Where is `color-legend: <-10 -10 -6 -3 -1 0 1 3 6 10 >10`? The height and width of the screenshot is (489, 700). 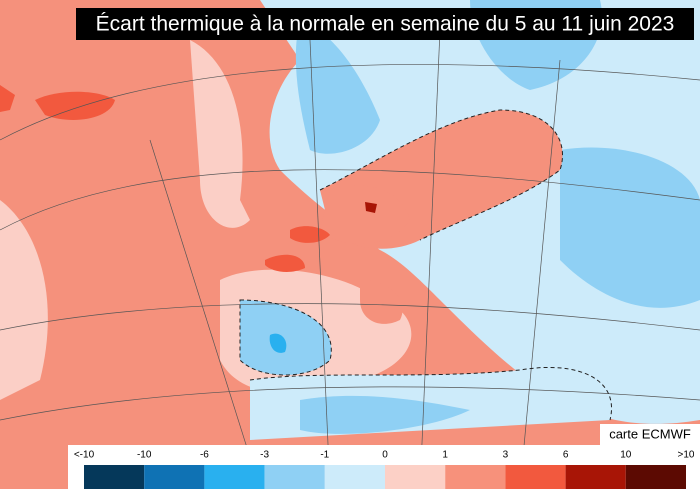
color-legend: <-10 -10 -6 -3 -1 0 1 3 6 10 >10 is located at coordinates (384, 467).